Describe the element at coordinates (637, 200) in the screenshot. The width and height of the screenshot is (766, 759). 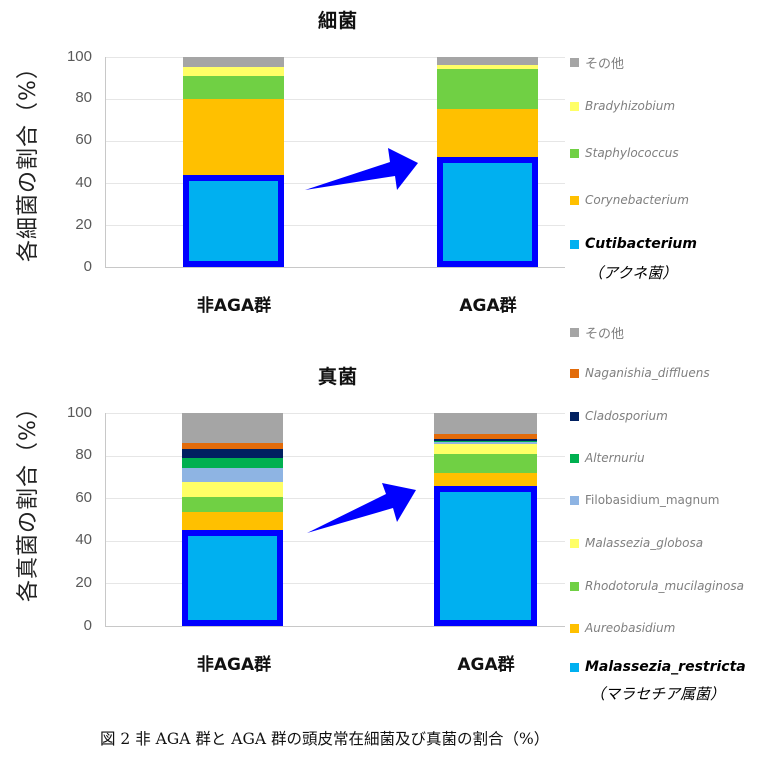
I see `legend-label: Corynebacterium` at that location.